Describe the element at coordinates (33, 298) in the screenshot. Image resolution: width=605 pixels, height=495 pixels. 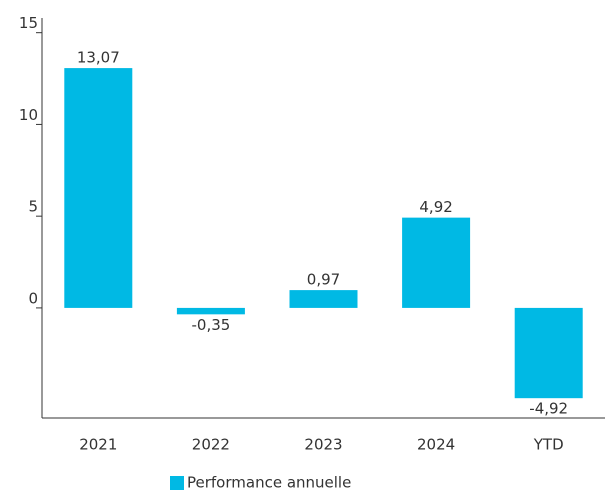
I see `y-tick-label: 0` at that location.